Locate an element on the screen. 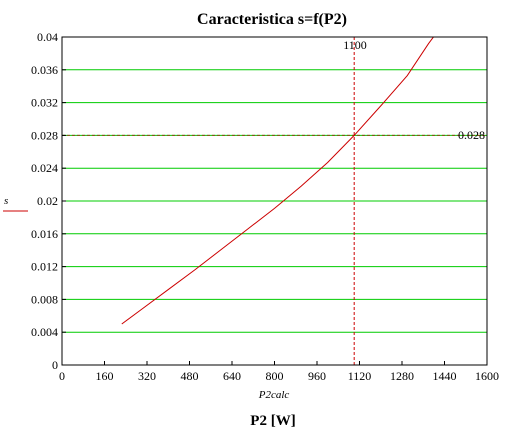 Image resolution: width=509 pixels, height=432 pixels. x-tick-label-9: 1440 is located at coordinates (445, 376).